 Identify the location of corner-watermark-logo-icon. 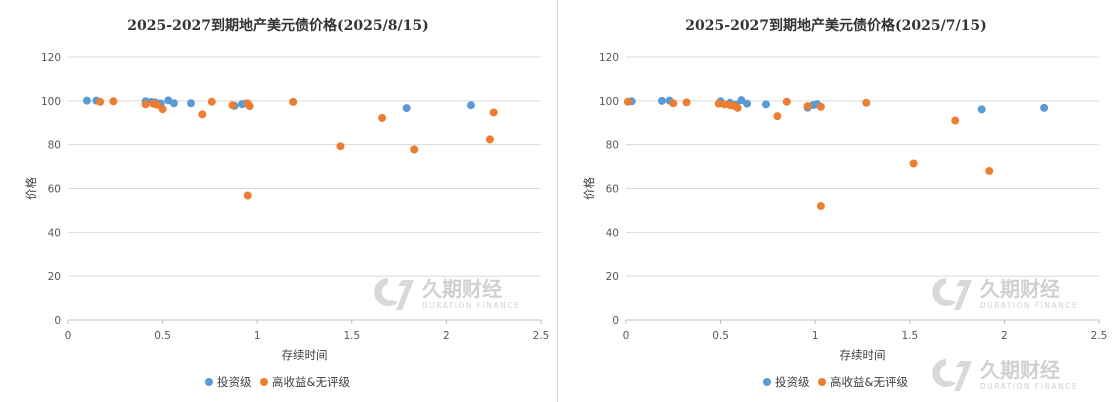
(944, 373).